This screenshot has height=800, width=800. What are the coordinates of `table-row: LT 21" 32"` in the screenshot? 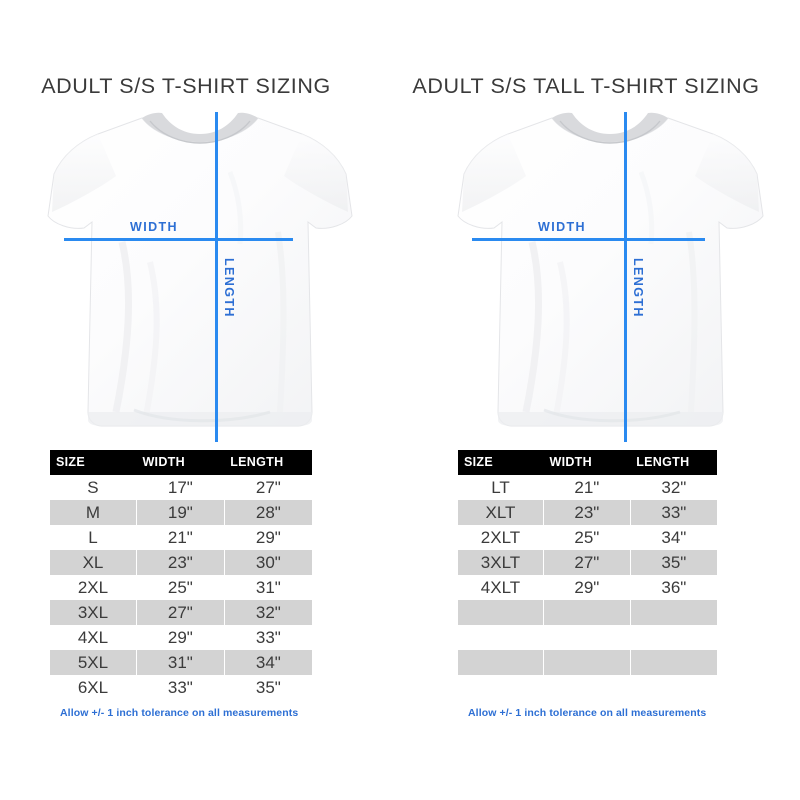 It's located at (587, 487).